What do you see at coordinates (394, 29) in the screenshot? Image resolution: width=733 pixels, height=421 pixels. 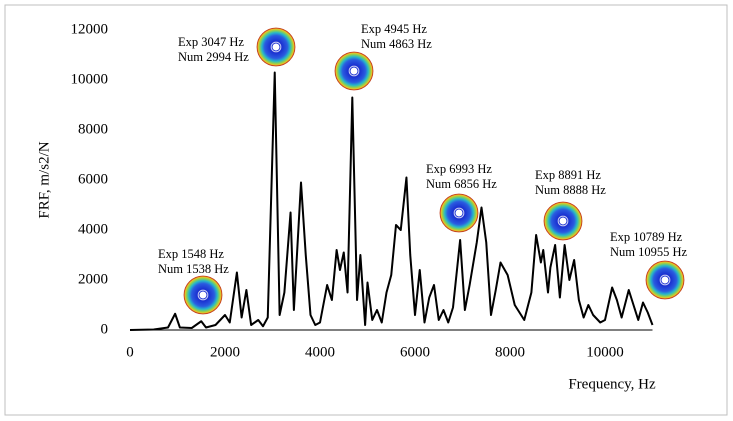 I see `annotation: Exp 4945 Hz` at bounding box center [394, 29].